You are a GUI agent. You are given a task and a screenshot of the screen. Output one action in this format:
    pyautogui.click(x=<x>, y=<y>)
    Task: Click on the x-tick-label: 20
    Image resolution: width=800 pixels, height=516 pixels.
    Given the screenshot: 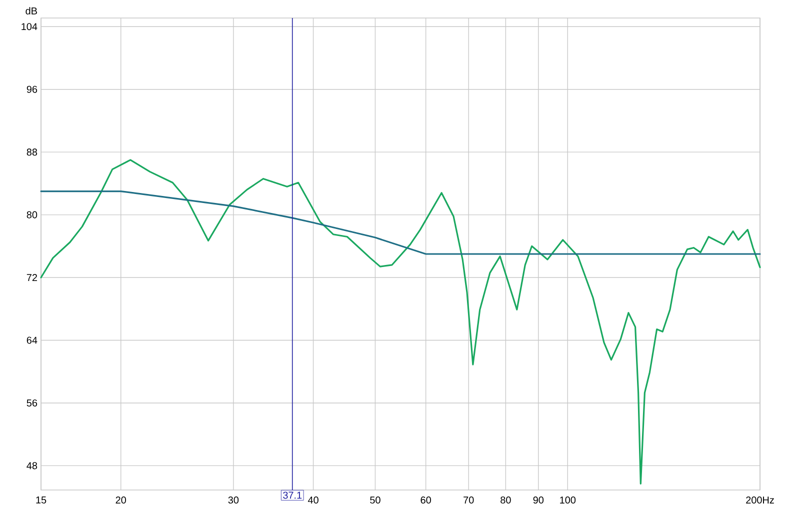 What is the action you would take?
    pyautogui.click(x=121, y=500)
    